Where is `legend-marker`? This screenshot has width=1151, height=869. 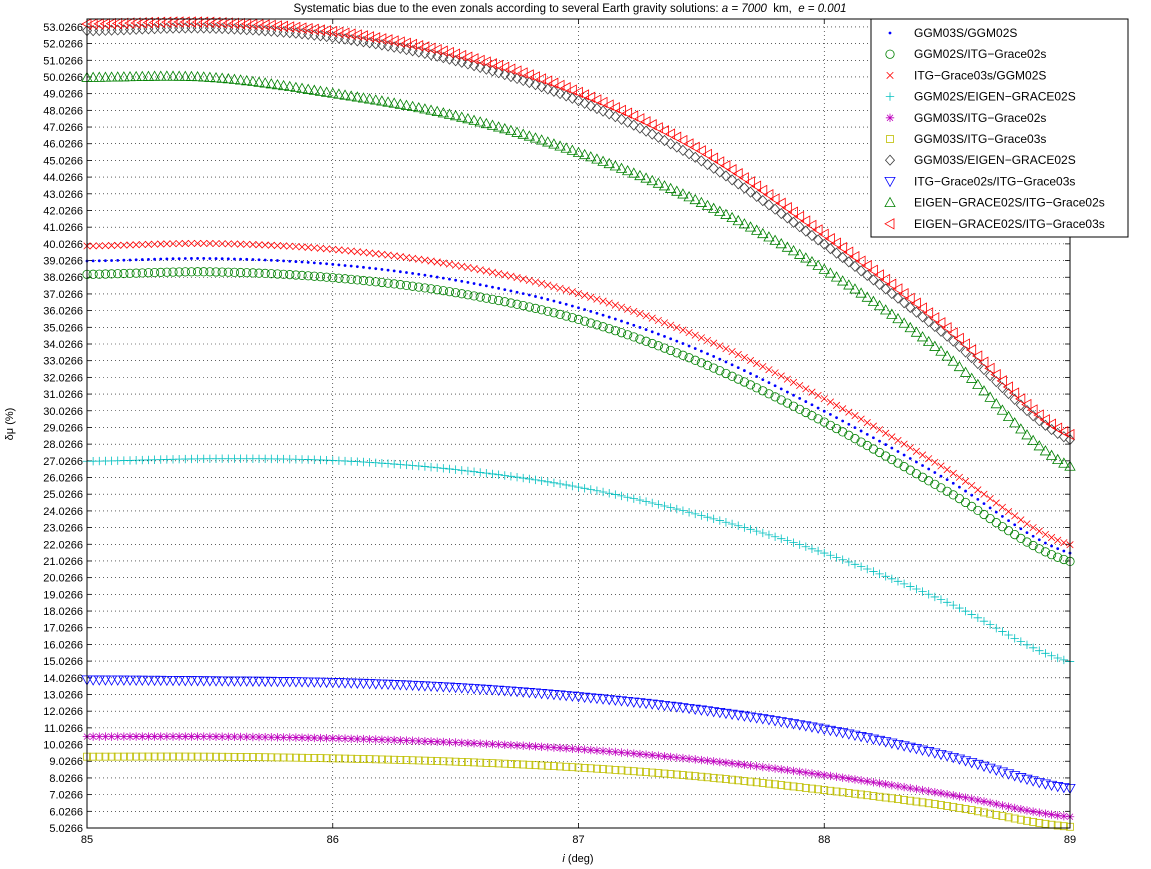
legend-marker is located at coordinates (890, 201).